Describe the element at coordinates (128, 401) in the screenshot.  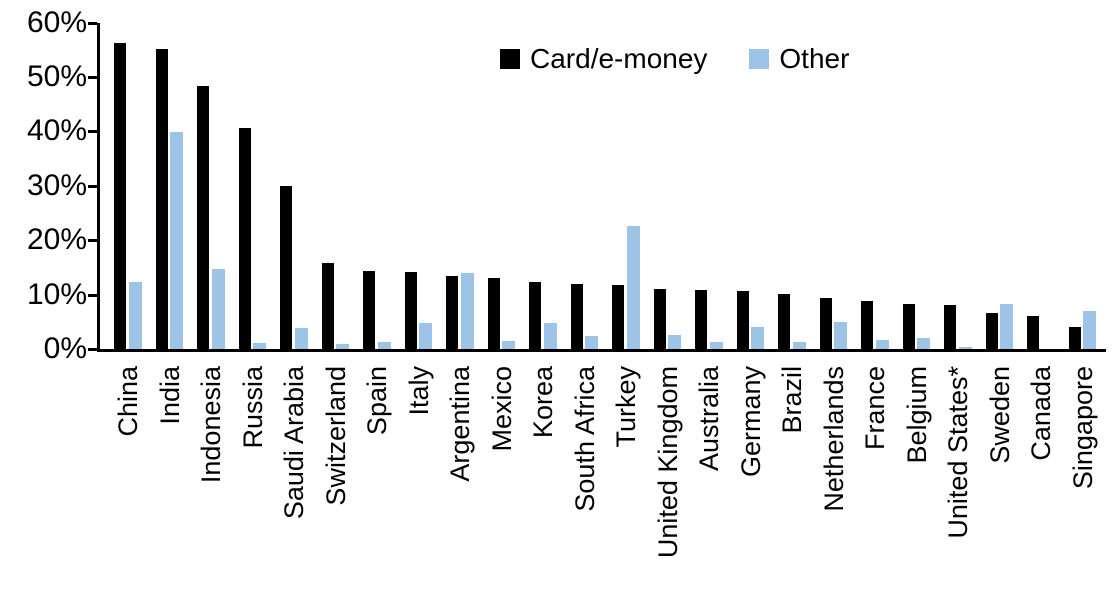
I see `x-axis-label: China` at that location.